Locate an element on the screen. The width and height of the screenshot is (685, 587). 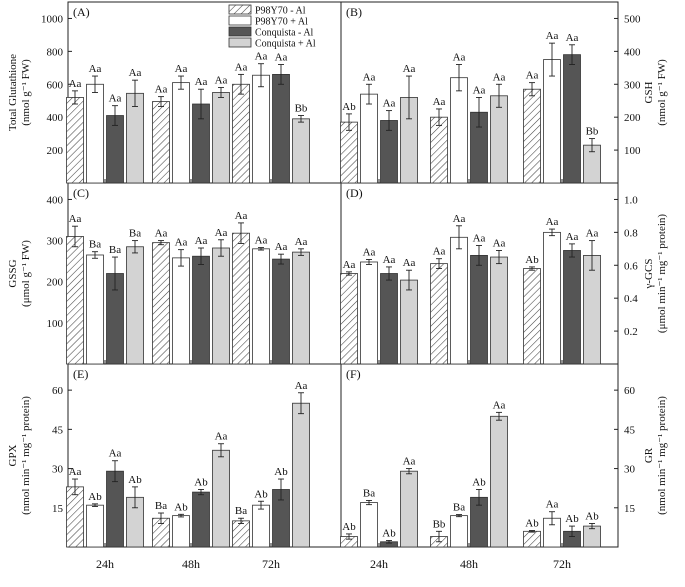
panel-label: (D) is located at coordinates (354, 193).